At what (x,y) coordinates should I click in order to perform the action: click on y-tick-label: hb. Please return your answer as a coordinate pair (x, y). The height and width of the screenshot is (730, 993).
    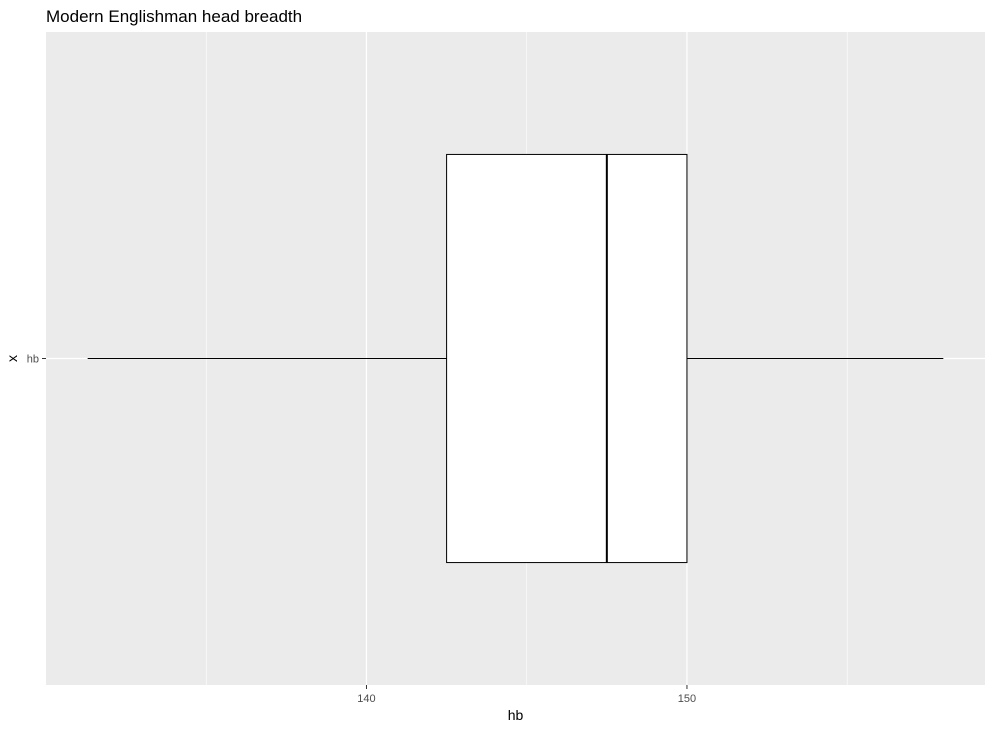
    Looking at the image, I should click on (33, 360).